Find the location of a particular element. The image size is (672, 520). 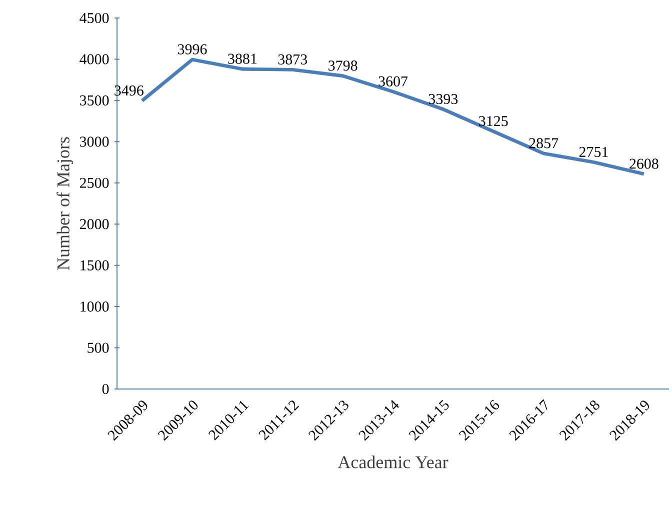

data-label: 2751 is located at coordinates (593, 151).